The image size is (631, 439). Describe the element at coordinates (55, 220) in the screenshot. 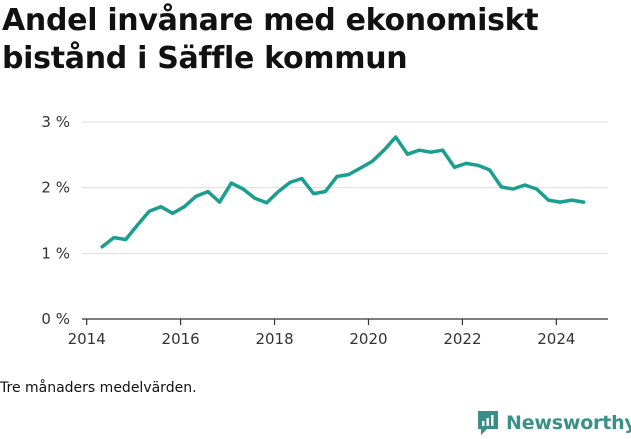

I see `y-axis-labels: 0 % 1 % 2 % 3 %` at that location.